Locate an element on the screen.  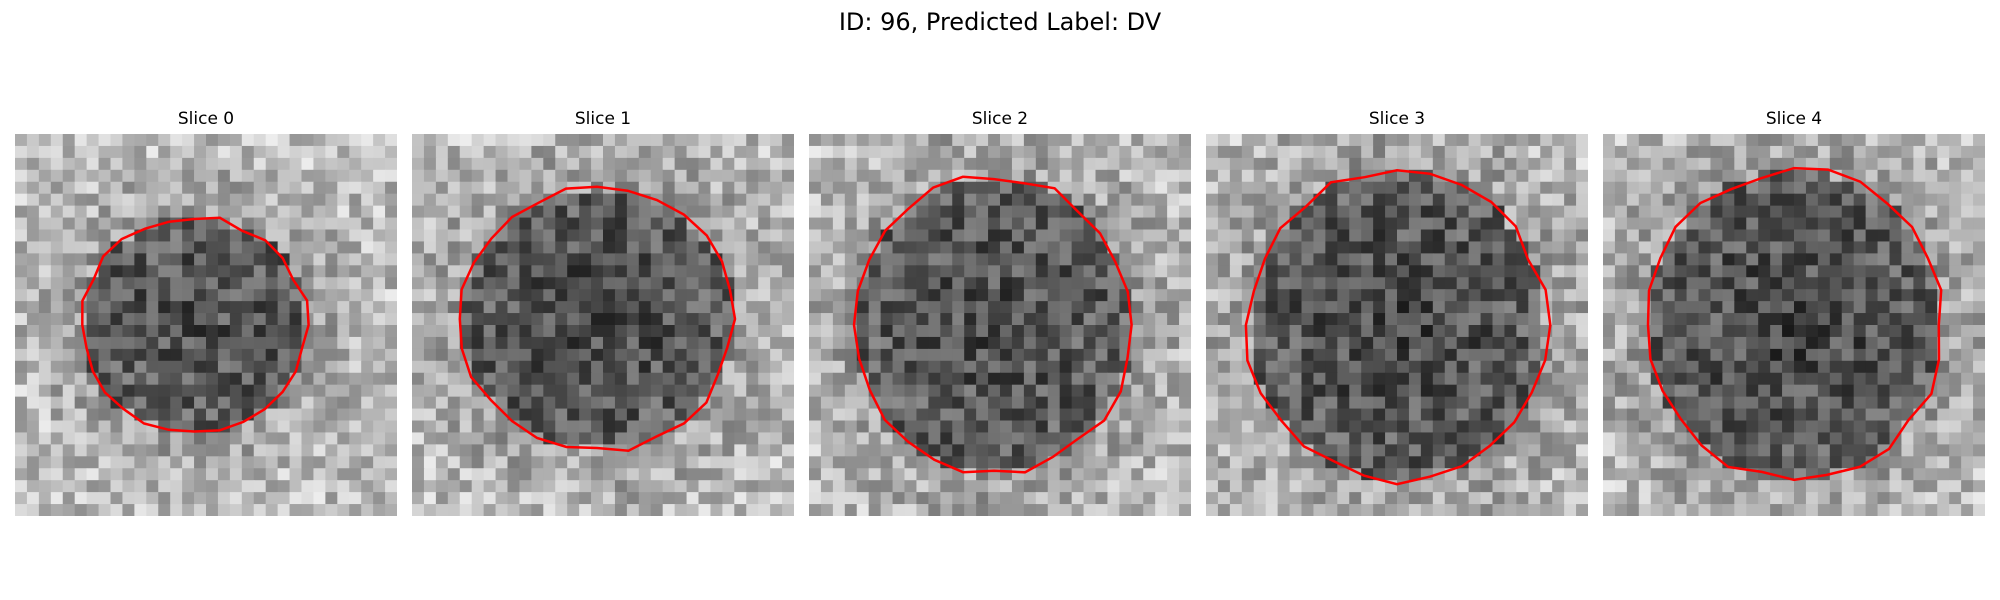
slice-title: Slice 1 is located at coordinates (603, 119).